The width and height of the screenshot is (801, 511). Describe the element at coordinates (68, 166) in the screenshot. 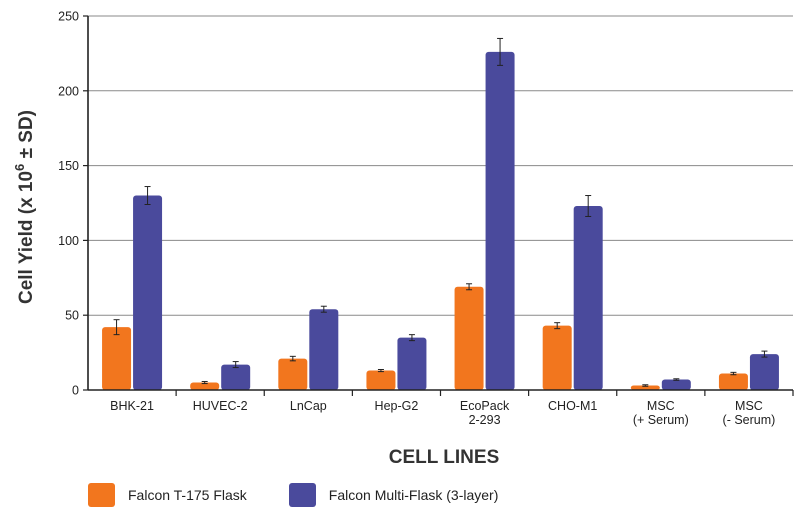

I see `y-tick-label: 150` at that location.